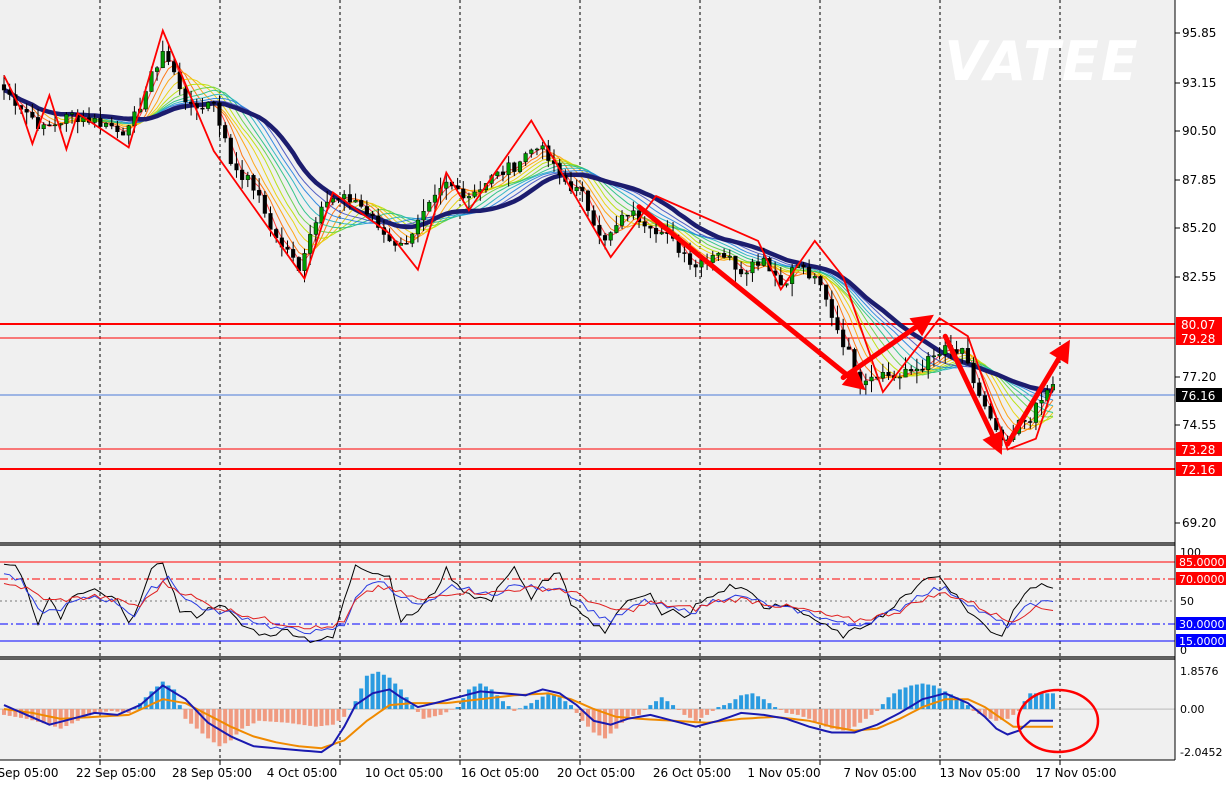 This screenshot has width=1227, height=785. What do you see at coordinates (116, 773) in the screenshot?
I see `time-axis-label: 22 Sep 05:00` at bounding box center [116, 773].